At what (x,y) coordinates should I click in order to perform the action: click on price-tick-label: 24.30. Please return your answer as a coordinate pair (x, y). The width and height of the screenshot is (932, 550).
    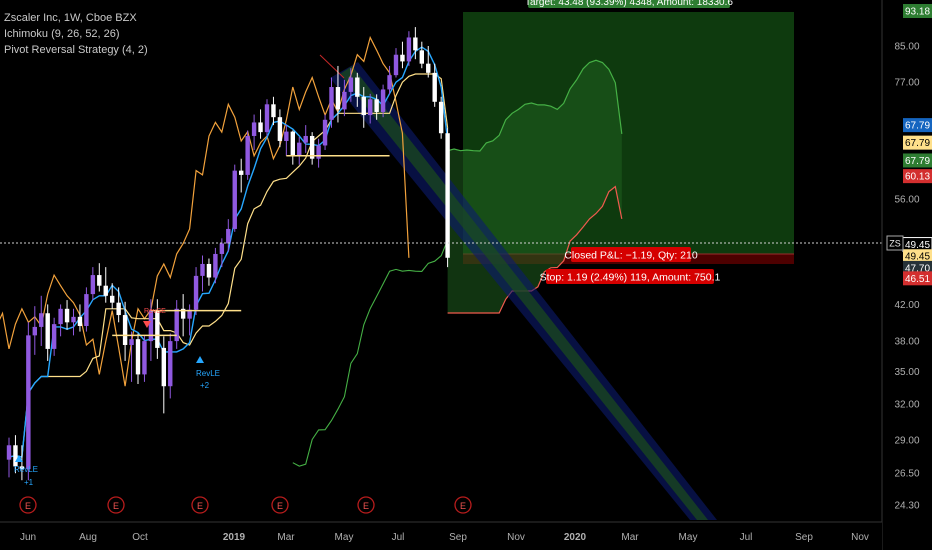
    Looking at the image, I should click on (906, 506).